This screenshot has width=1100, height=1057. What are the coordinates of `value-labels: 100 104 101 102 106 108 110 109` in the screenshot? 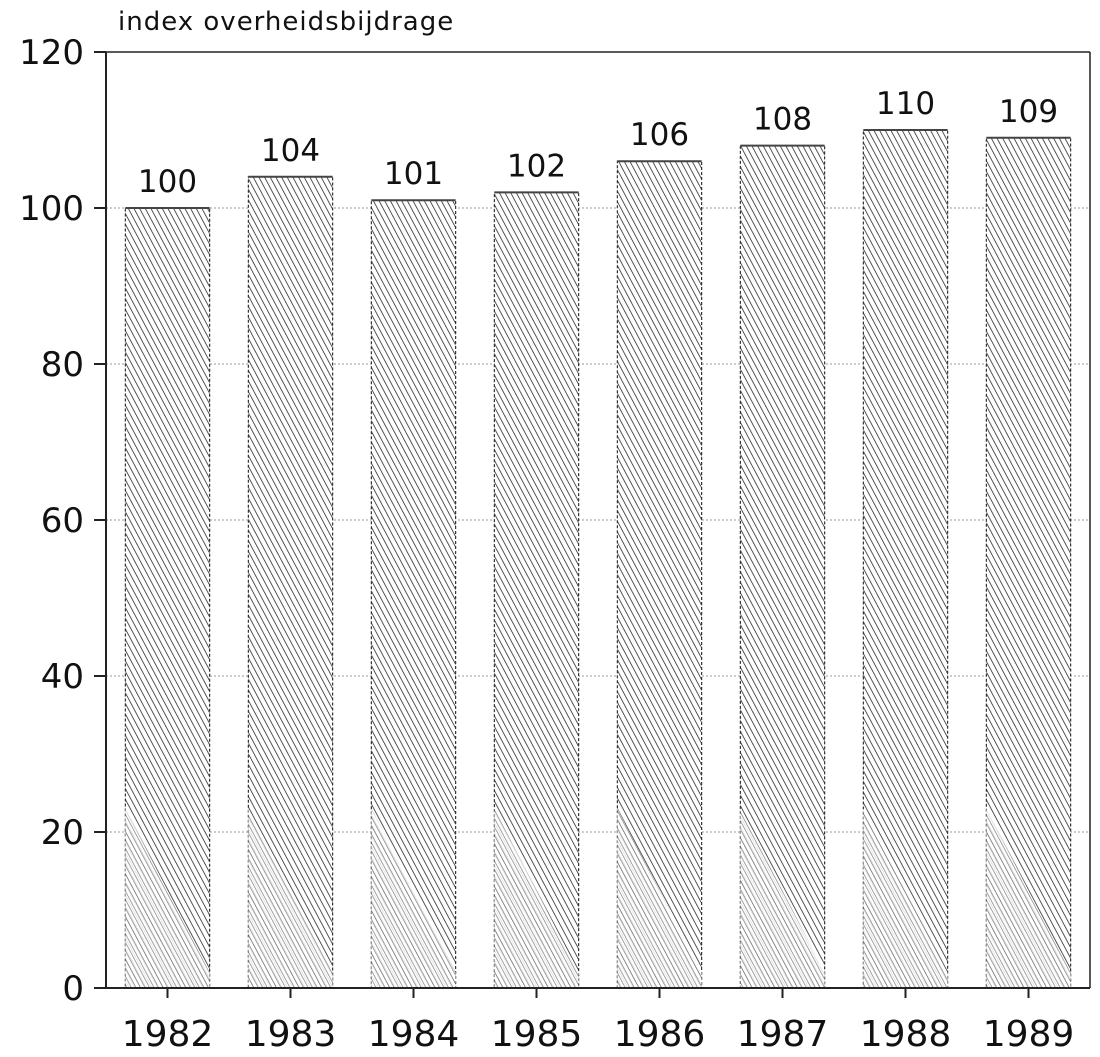 It's located at (598, 143).